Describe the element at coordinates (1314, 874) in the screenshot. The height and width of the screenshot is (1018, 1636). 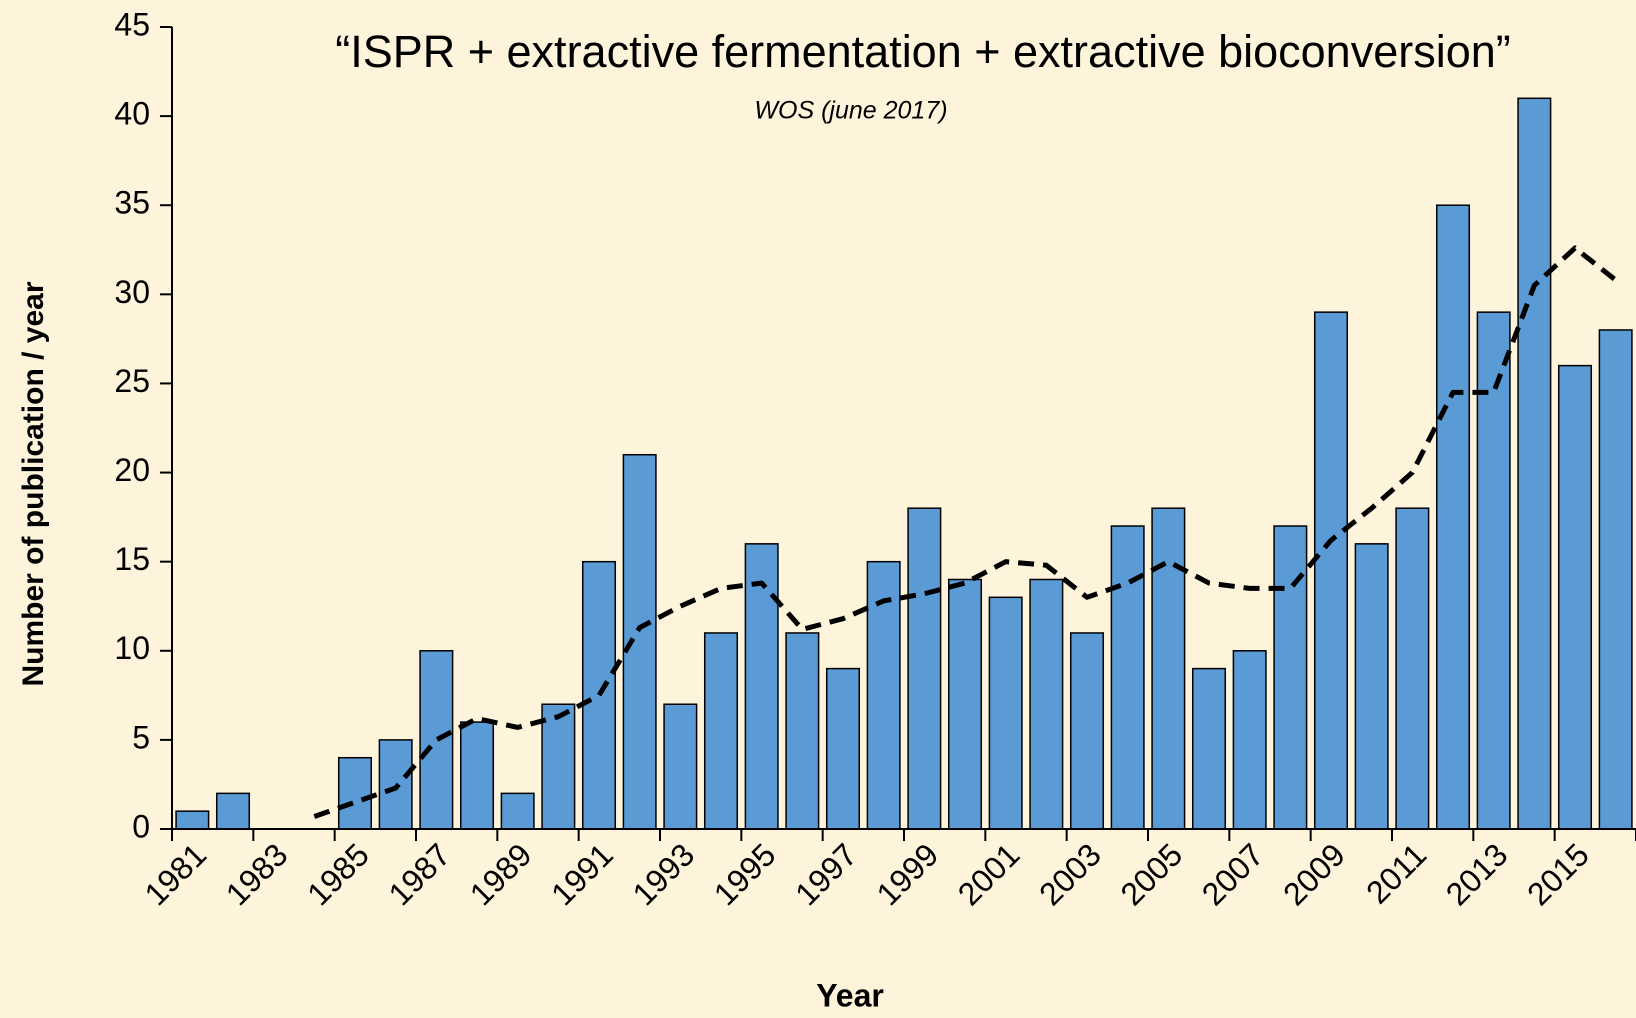
I see `x-tick-label: 2009` at that location.